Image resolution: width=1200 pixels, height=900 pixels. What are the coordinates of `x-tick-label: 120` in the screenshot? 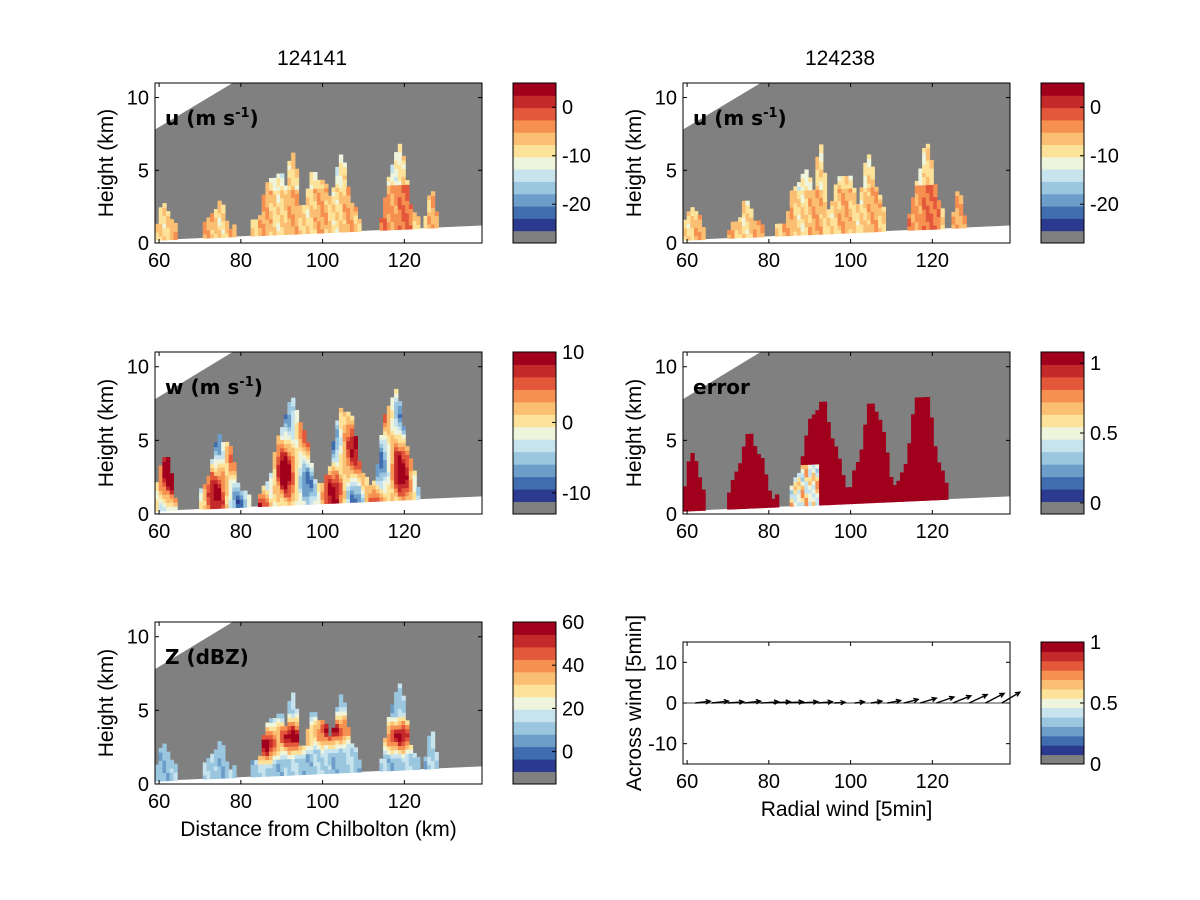 It's located at (932, 261).